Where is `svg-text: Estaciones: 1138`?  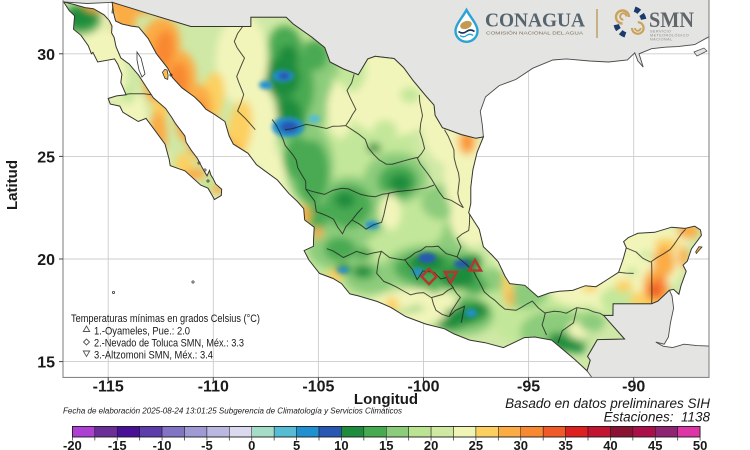
svg-text: Estaciones: 1138 is located at coordinates (657, 417).